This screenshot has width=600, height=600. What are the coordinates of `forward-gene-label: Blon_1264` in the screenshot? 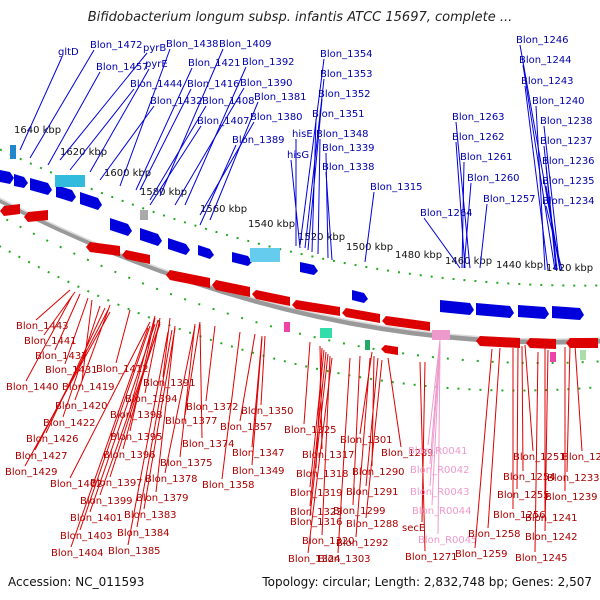 It's located at (446, 213).